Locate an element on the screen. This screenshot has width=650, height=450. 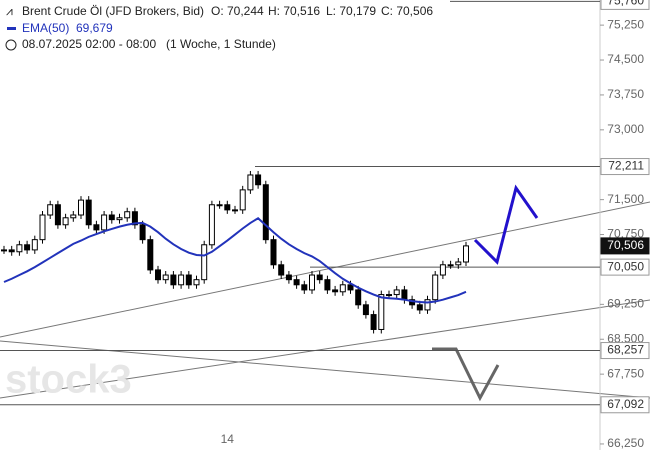
y-tick-label: 70,750 is located at coordinates (625, 234).